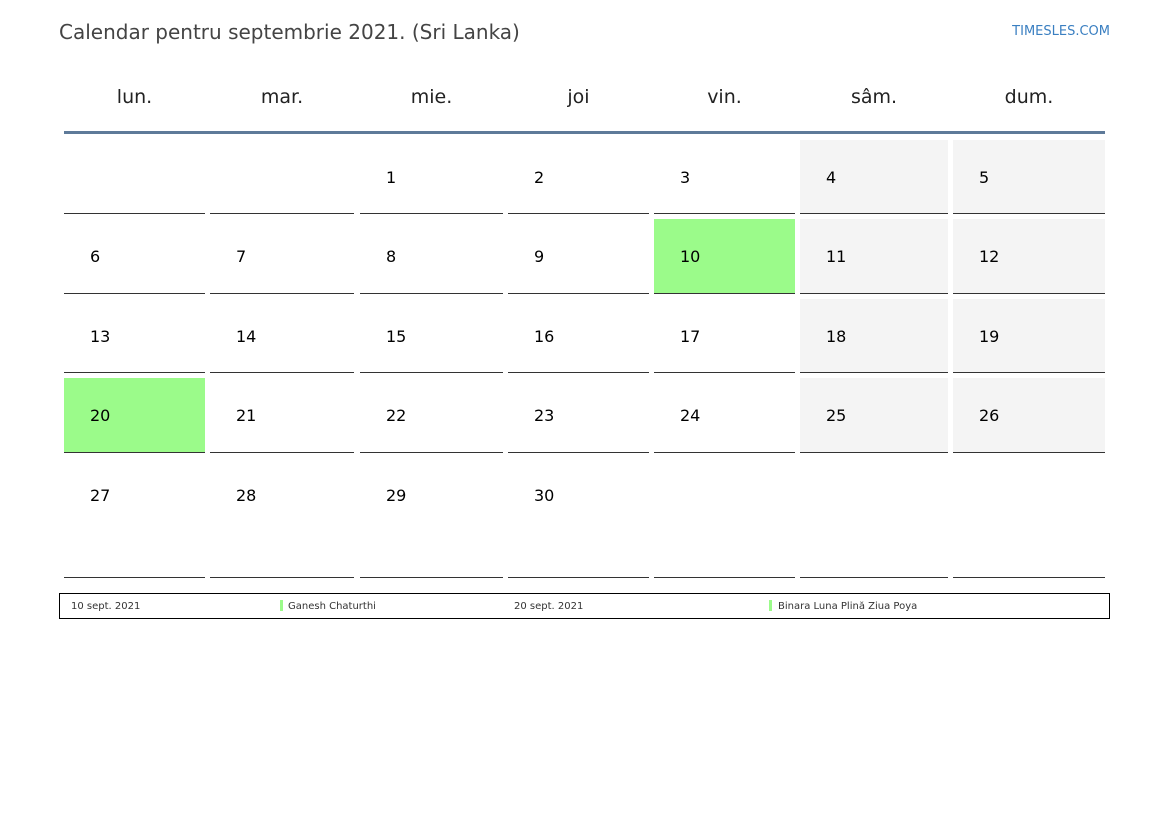 This screenshot has width=1169, height=827. Describe the element at coordinates (431, 97) in the screenshot. I see `weekday-2: mie.` at that location.